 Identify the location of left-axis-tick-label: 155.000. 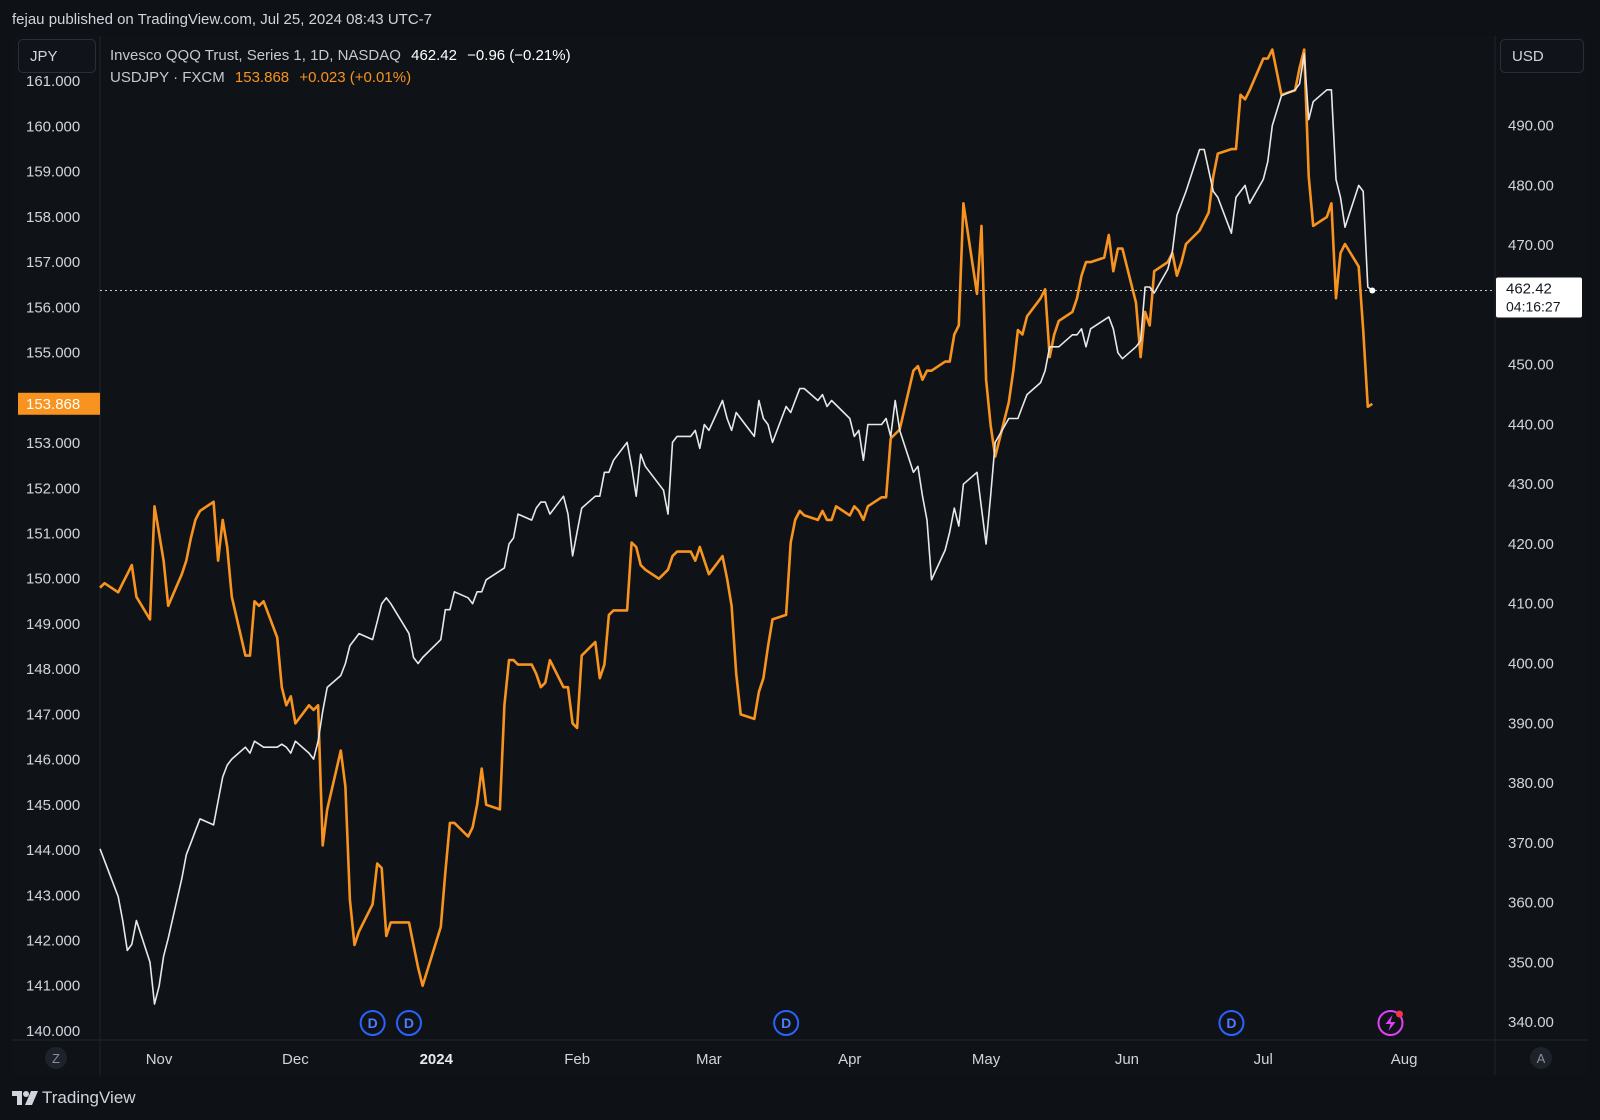
(53, 353).